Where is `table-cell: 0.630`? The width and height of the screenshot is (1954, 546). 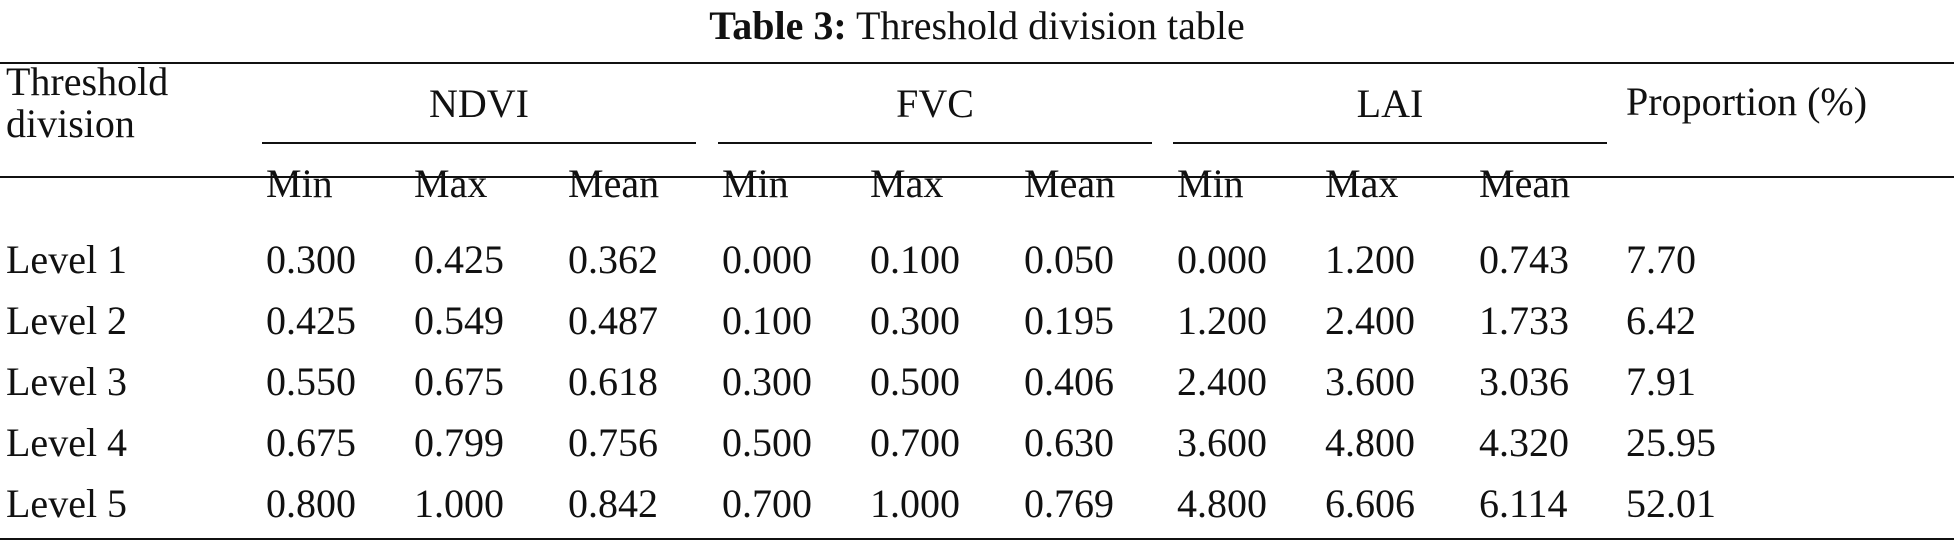
table-cell: 0.630 is located at coordinates (1069, 442).